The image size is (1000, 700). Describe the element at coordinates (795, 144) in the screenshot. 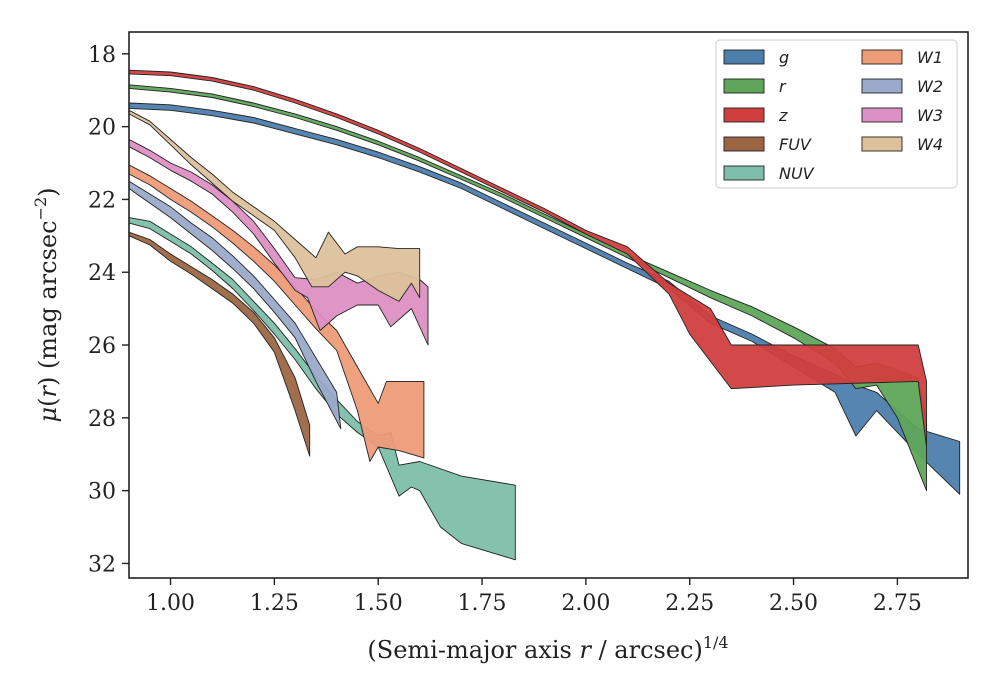

I see `legend-label-fuv: FUV` at that location.